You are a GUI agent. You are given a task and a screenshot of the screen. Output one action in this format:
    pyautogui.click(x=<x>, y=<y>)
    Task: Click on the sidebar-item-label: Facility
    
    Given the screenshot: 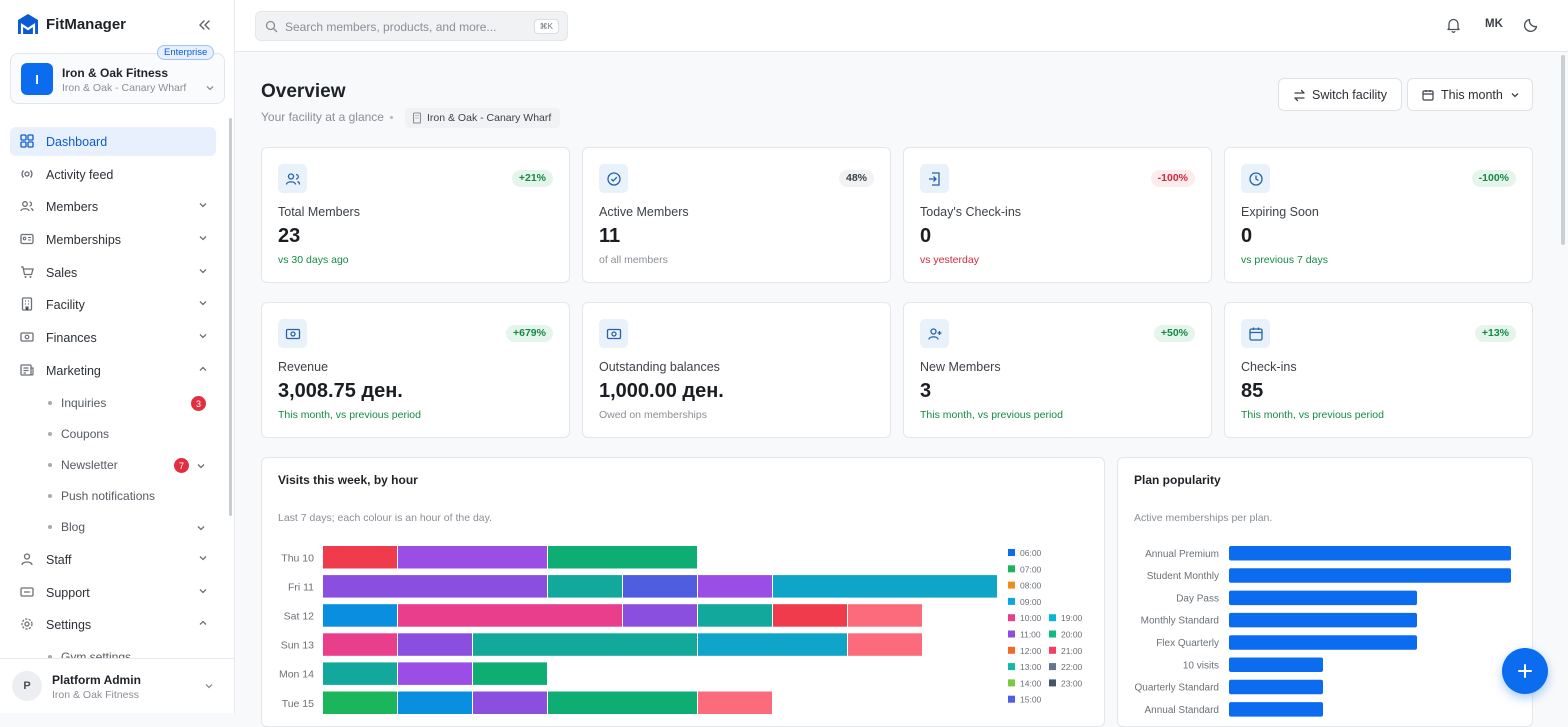 What is the action you would take?
    pyautogui.click(x=65, y=304)
    